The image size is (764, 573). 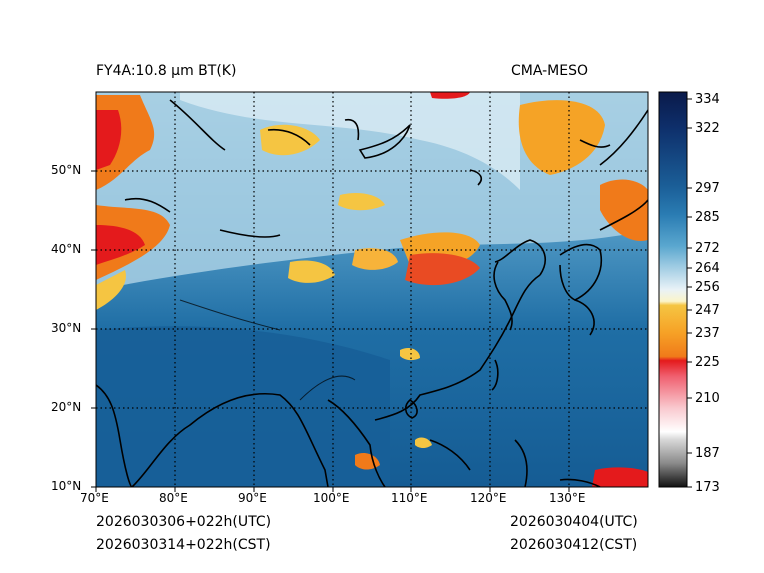 I want to click on cb-tick-210: 210, so click(x=707, y=398).